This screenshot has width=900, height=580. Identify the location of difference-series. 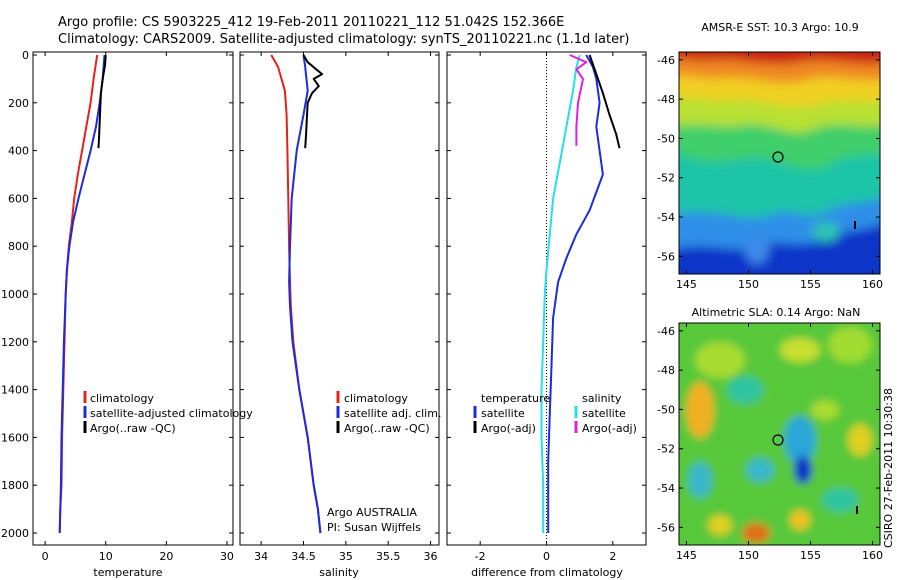
(580, 298).